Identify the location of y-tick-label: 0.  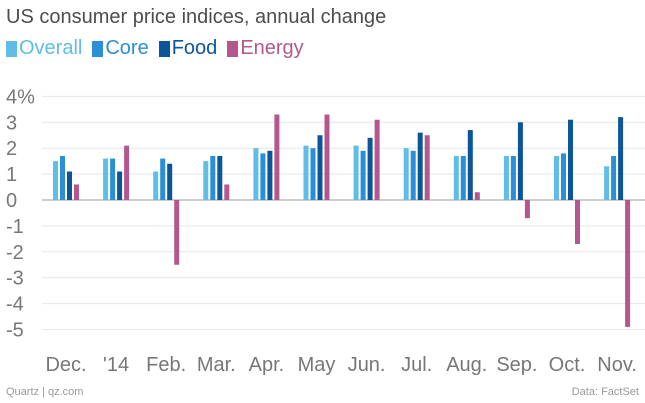
(11, 201).